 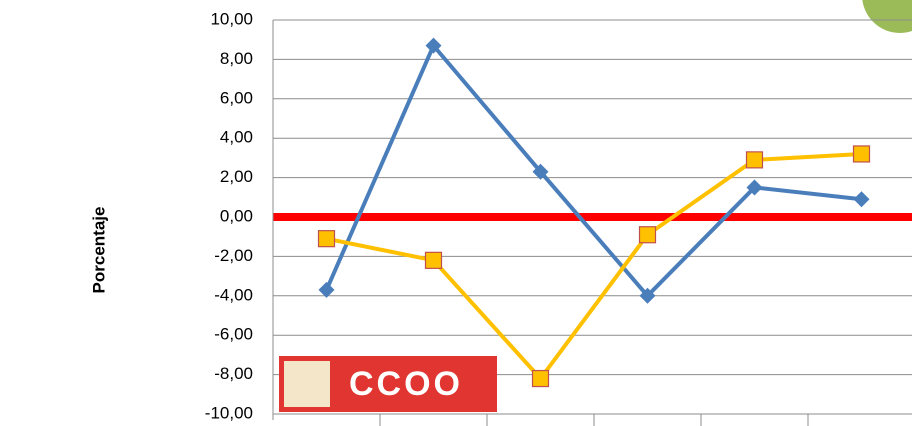 I want to click on y-tick-label: 4,00, so click(x=236, y=137).